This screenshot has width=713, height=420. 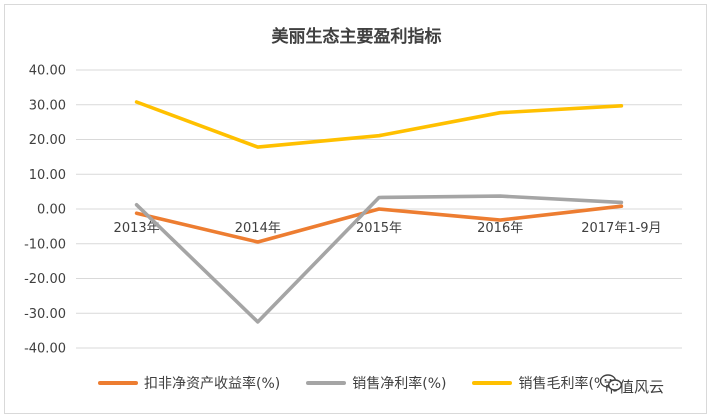 What do you see at coordinates (500, 228) in the screenshot?
I see `x-tick-label: 2016年` at bounding box center [500, 228].